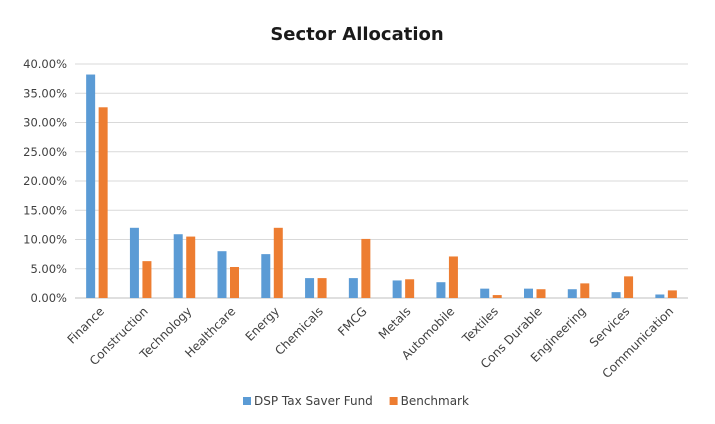 This screenshot has height=424, width=715. Describe the element at coordinates (266, 276) in the screenshot. I see `bar-fund-energy` at that location.